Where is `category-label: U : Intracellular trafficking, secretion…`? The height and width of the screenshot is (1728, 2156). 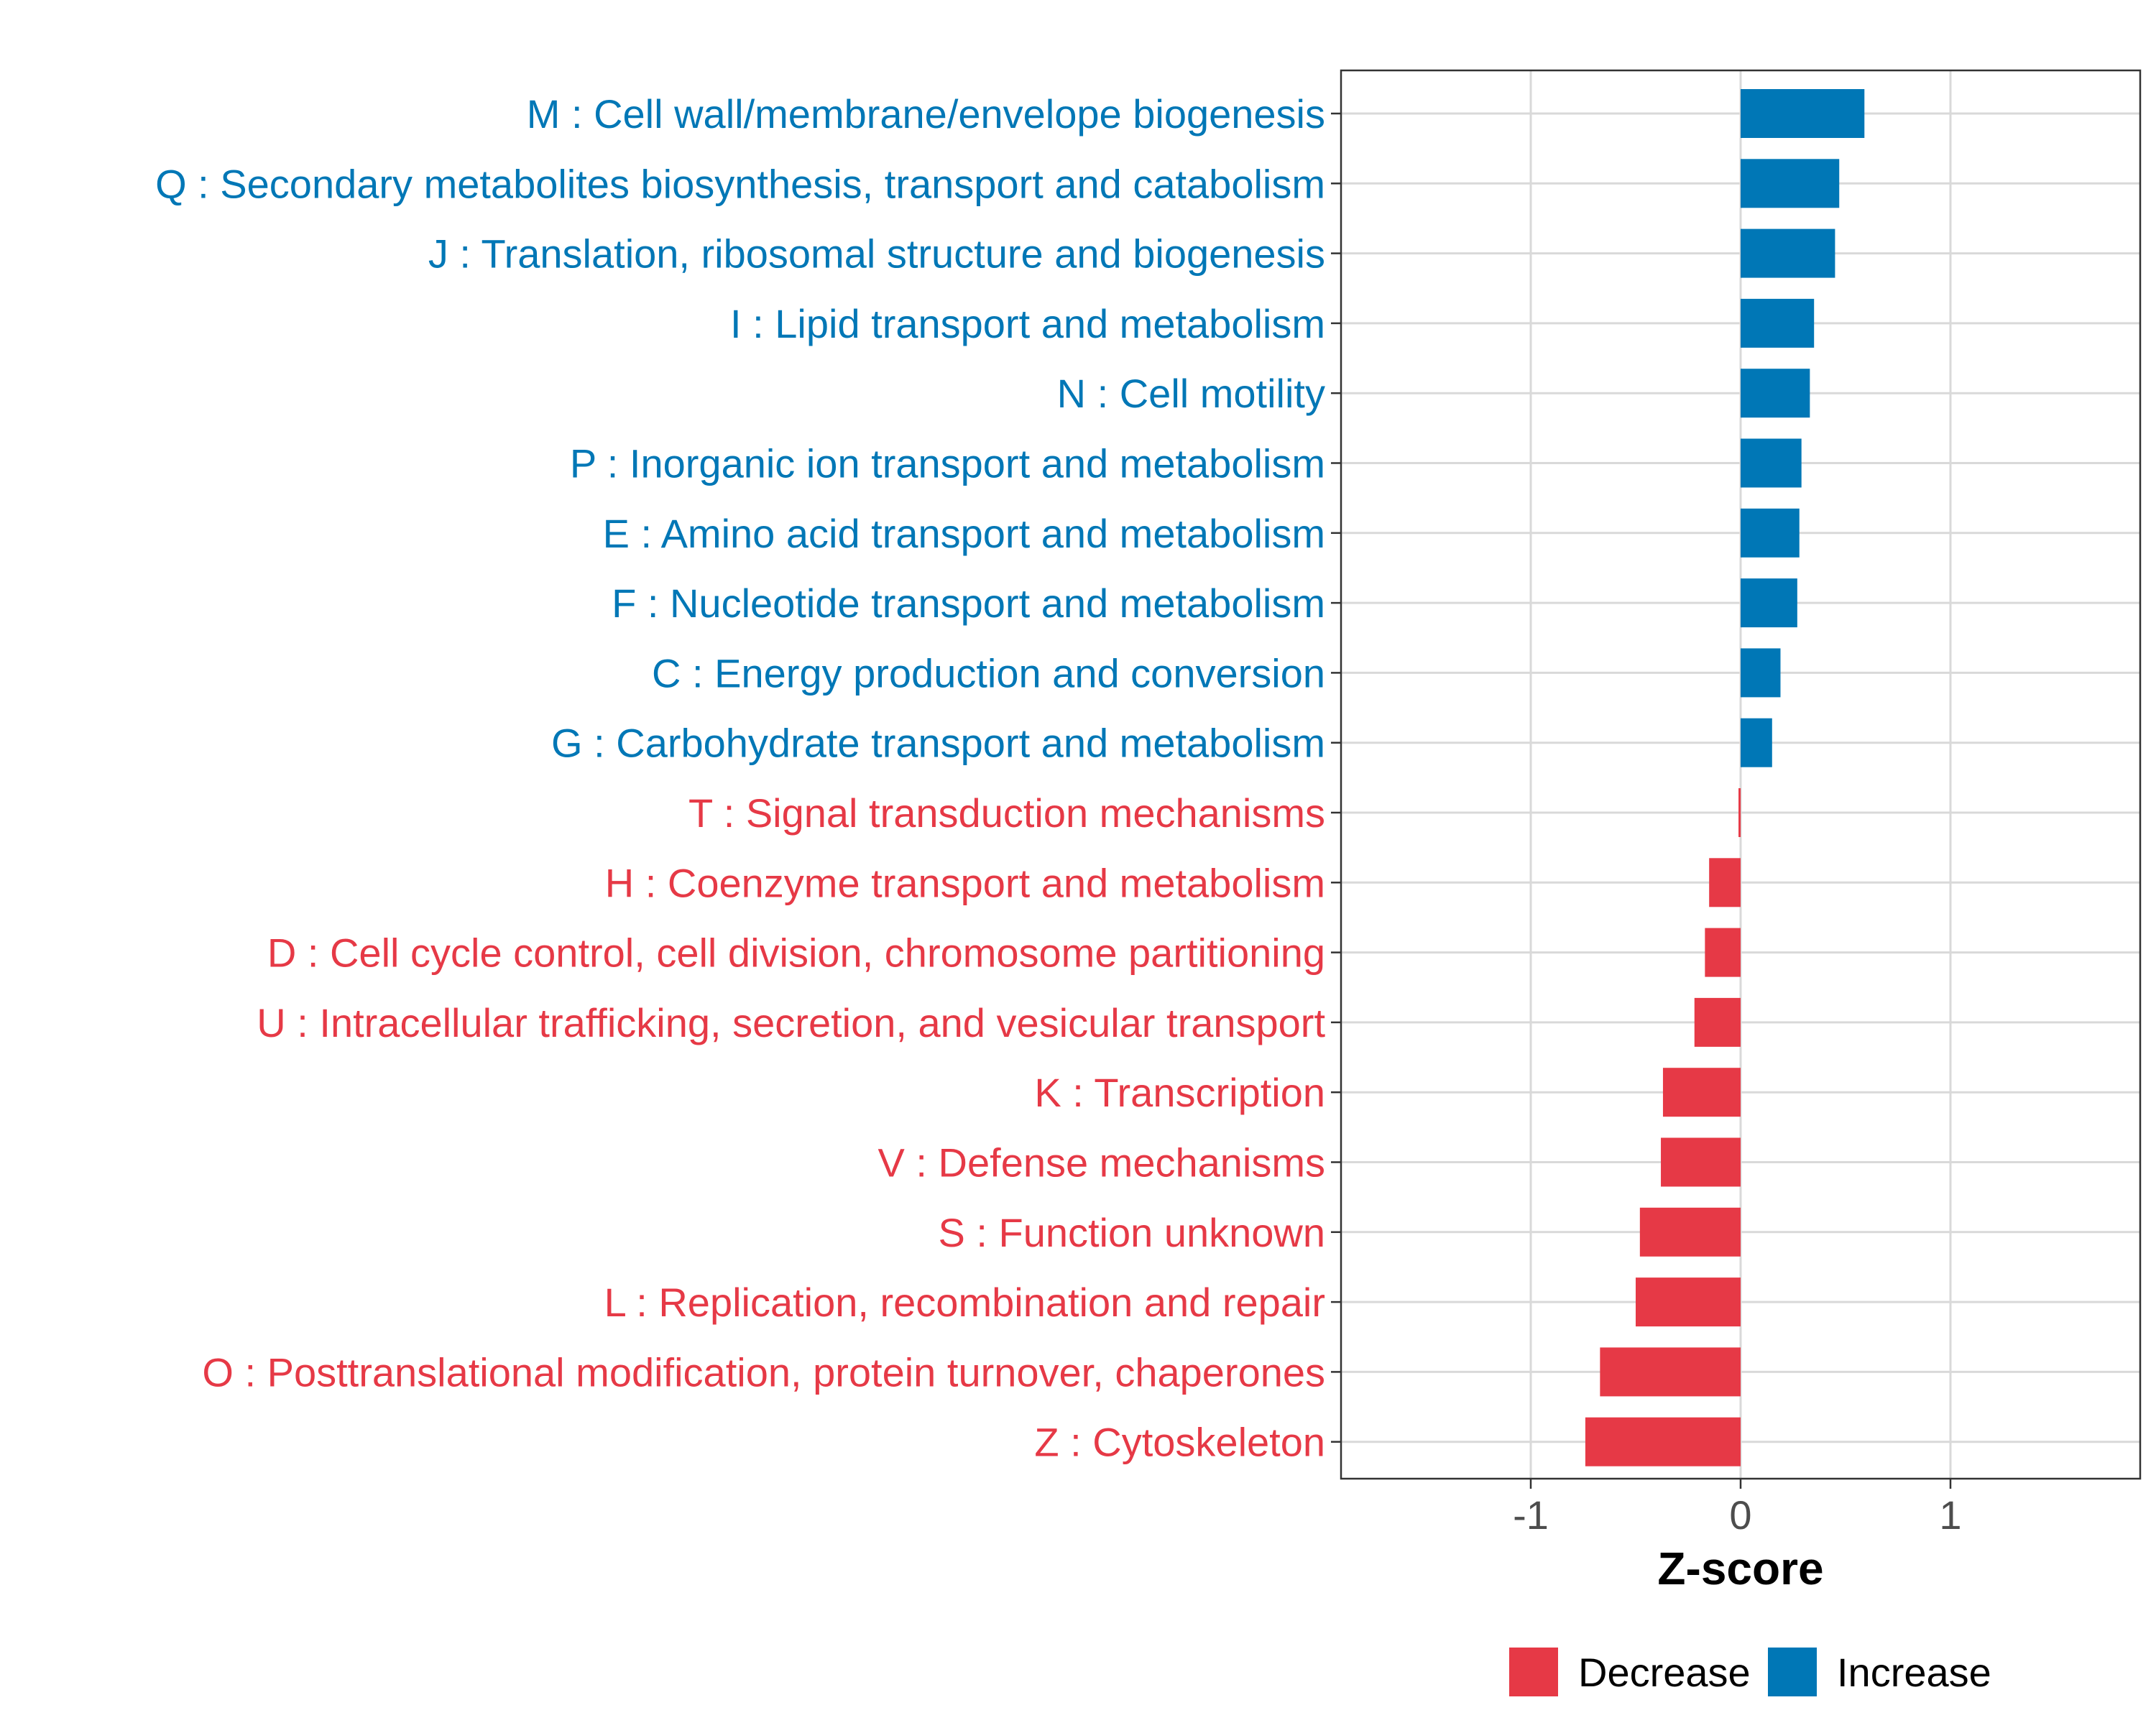 category-label: U : Intracellular trafficking, secretion… is located at coordinates (791, 1023).